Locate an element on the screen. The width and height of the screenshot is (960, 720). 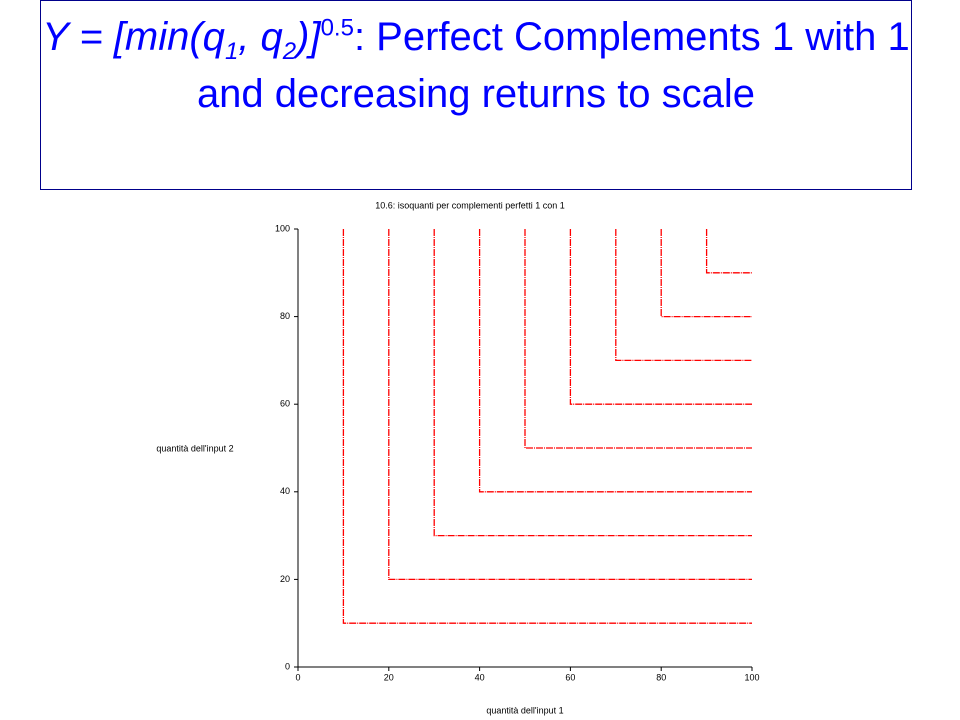
y-tick-label: 0 is located at coordinates (287, 666).